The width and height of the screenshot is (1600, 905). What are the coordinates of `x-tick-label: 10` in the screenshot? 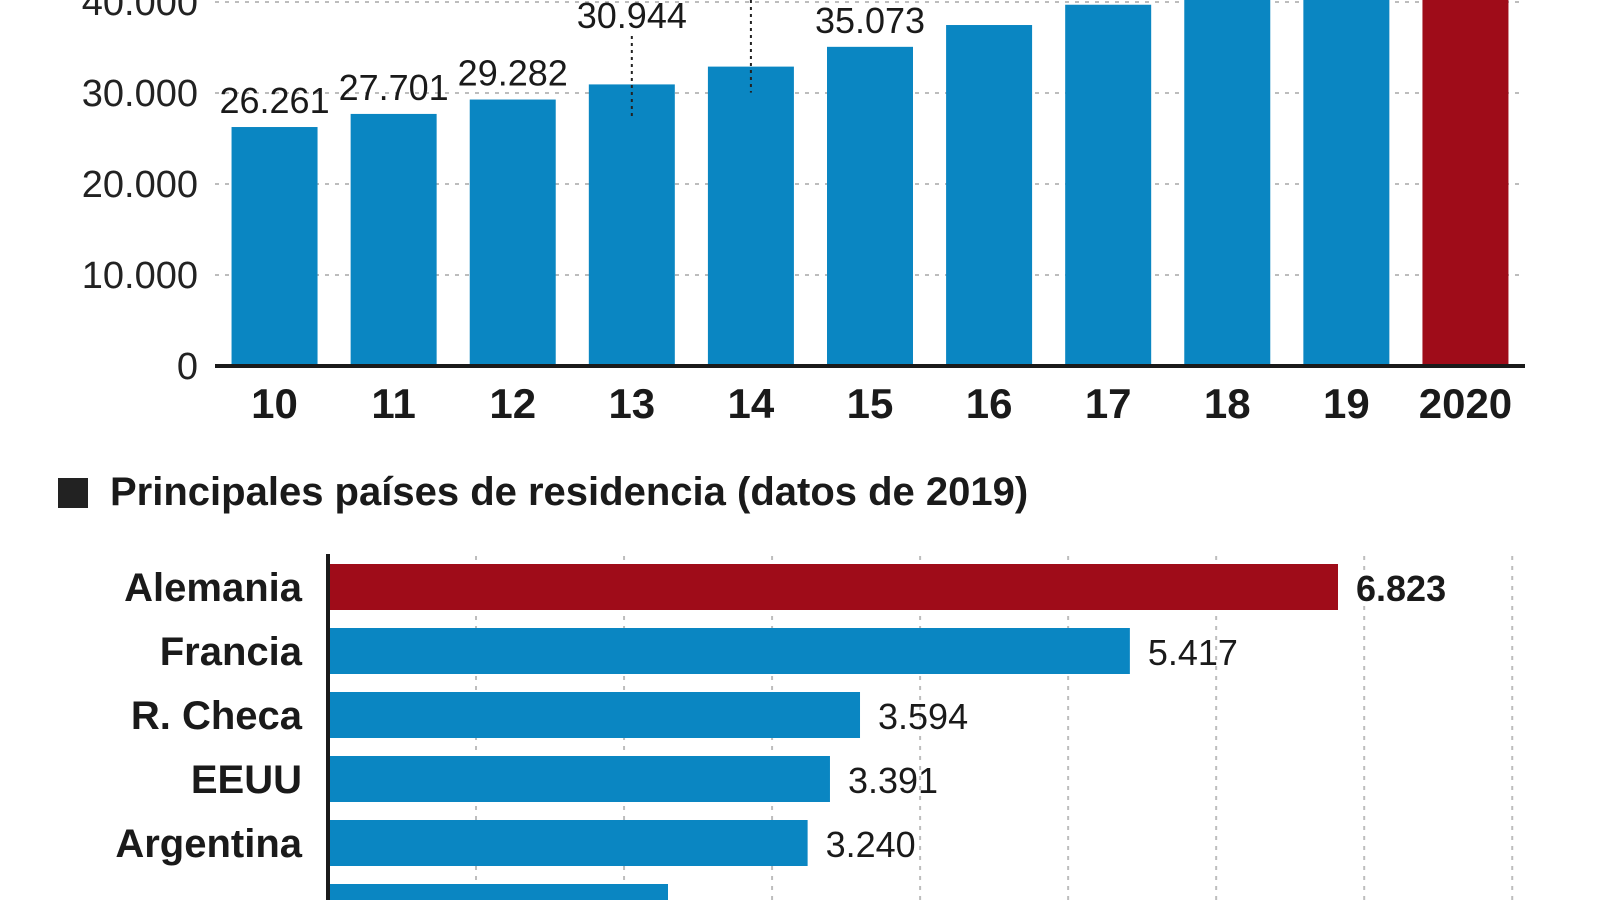 It's located at (274, 403).